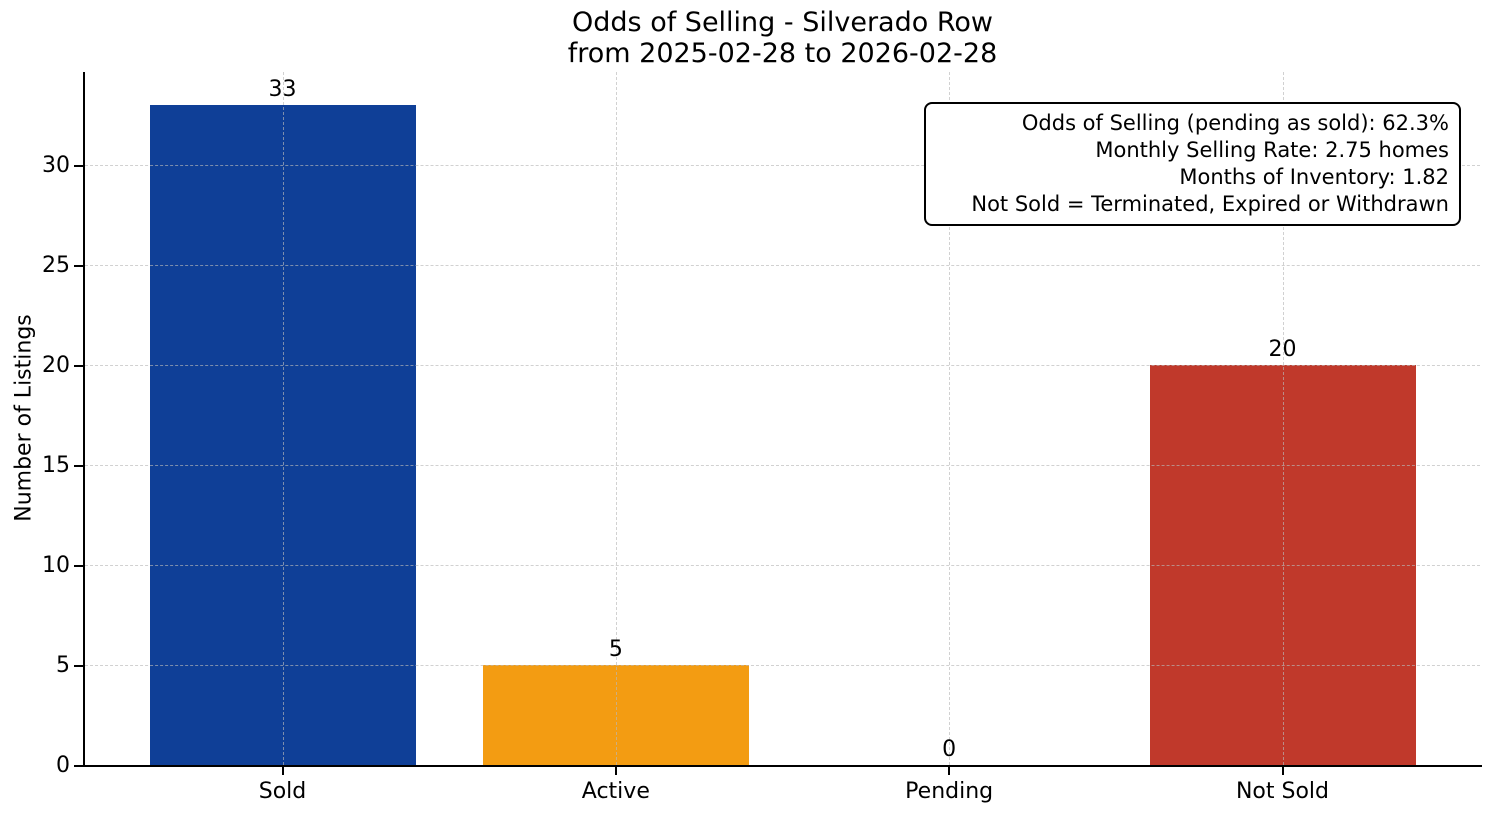 This screenshot has width=1494, height=816. I want to click on x-axis-spine, so click(782, 766).